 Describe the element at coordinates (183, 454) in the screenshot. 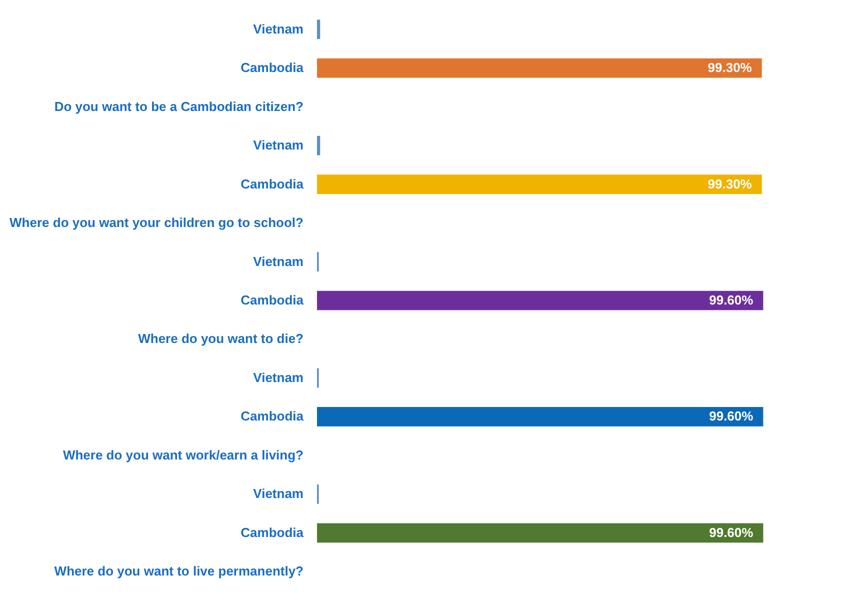

I see `y-tick-label: Where do you want work/earn a living?` at that location.